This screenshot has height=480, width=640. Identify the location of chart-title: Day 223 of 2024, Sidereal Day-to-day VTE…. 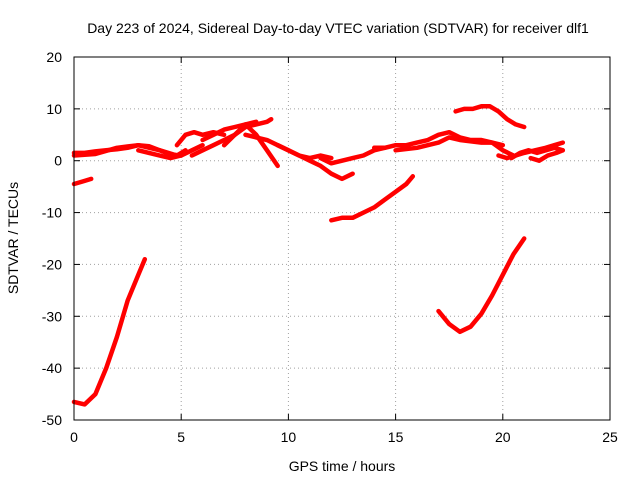
(338, 28).